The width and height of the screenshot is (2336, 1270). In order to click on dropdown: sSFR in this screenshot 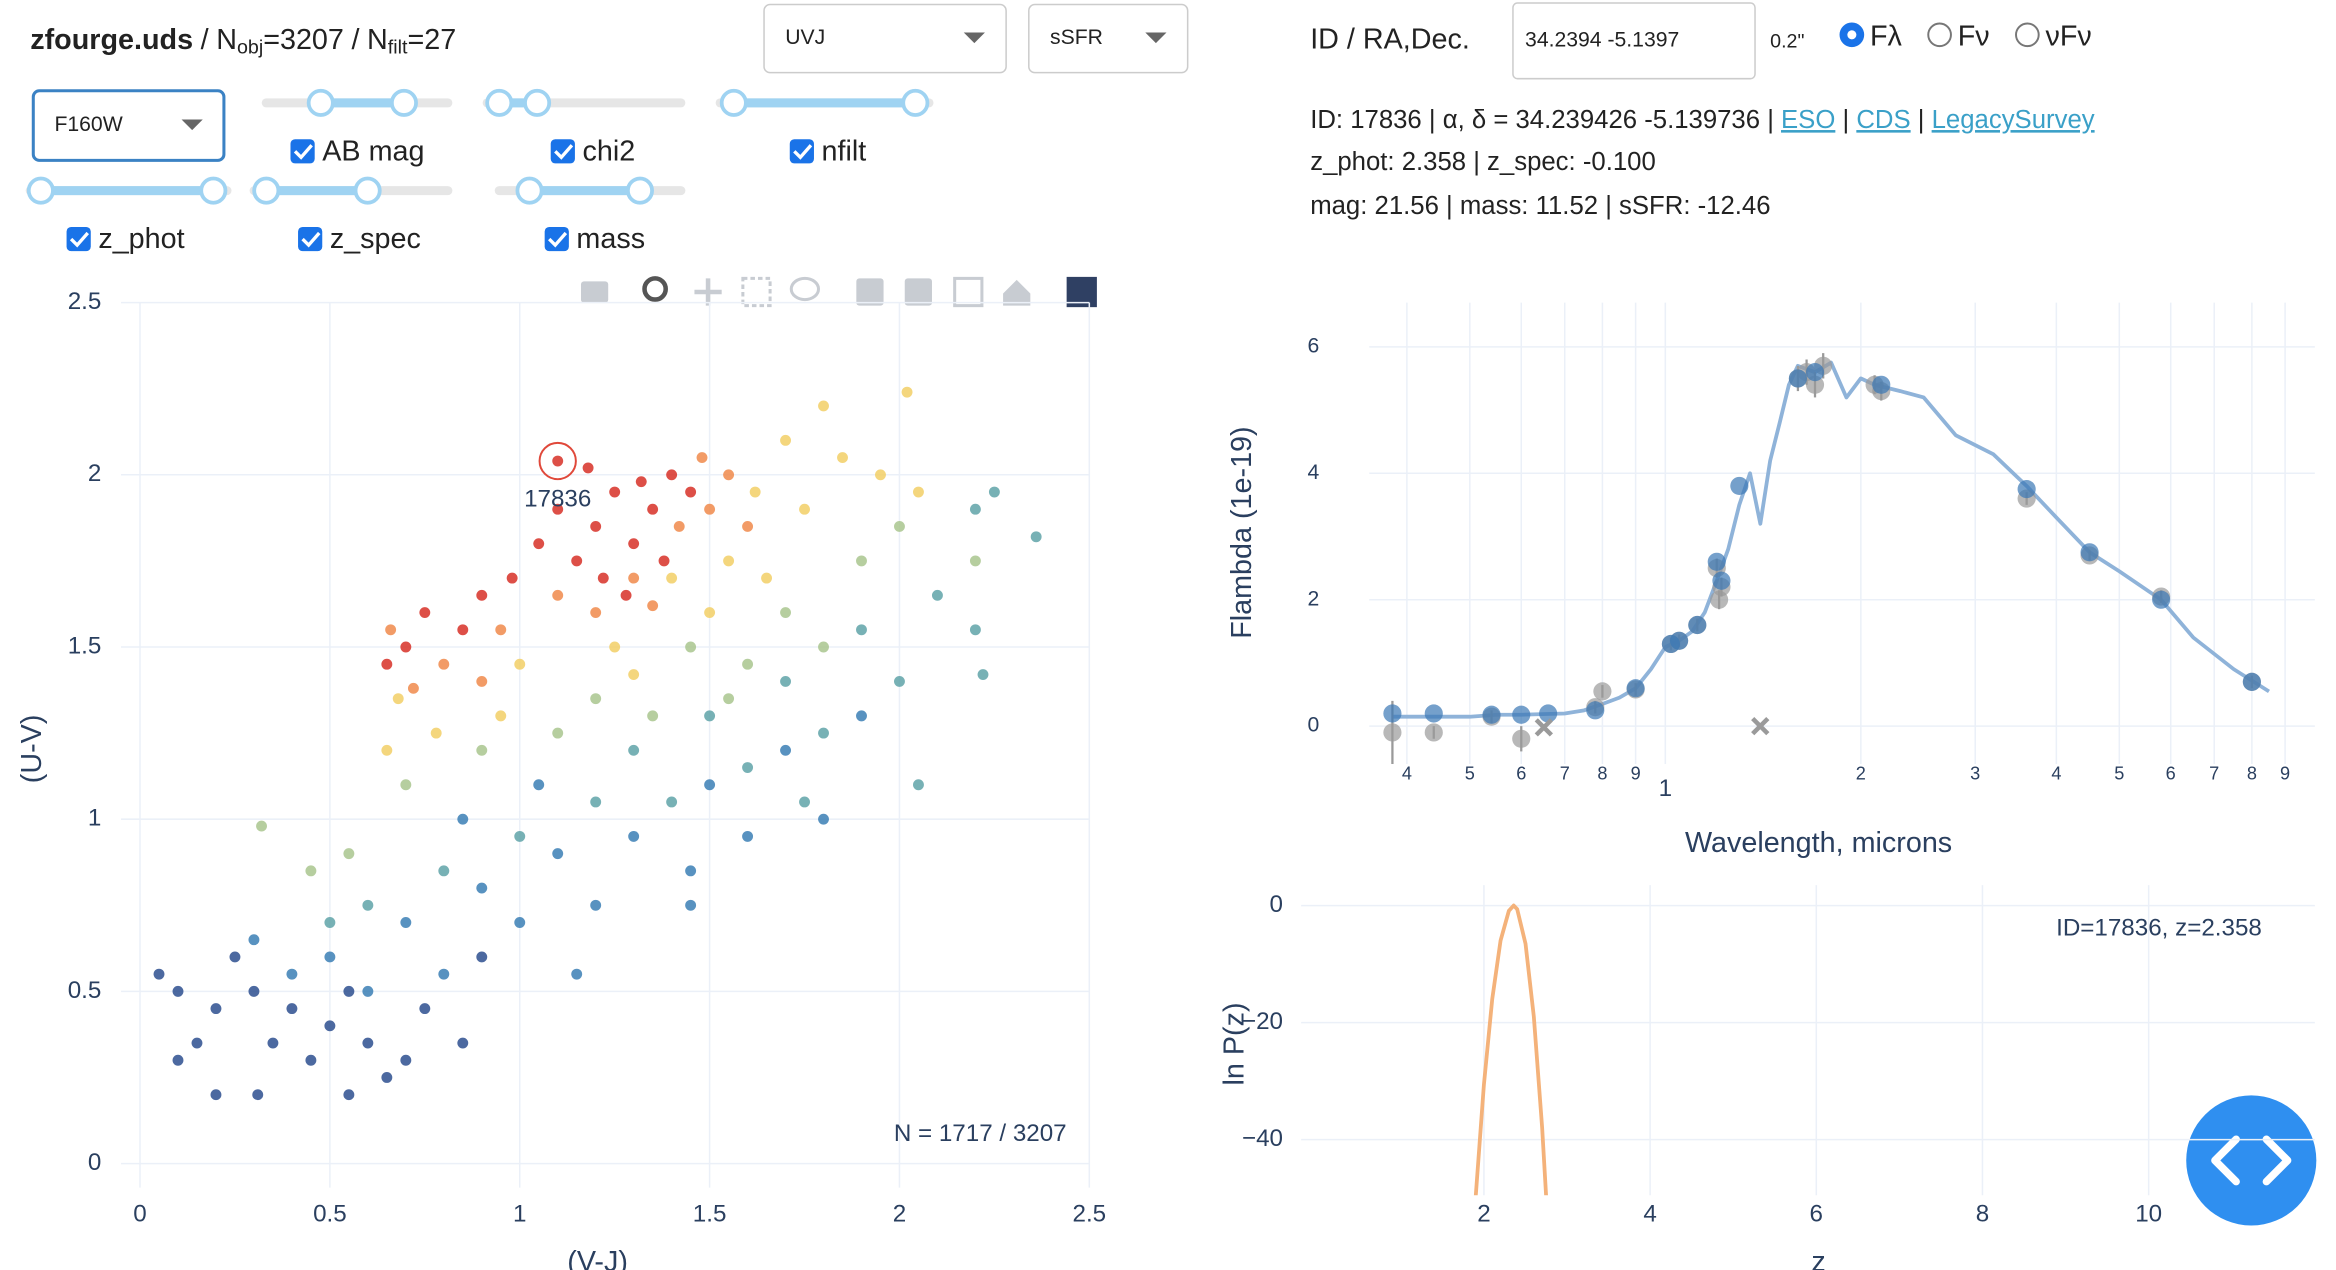, I will do `click(1108, 38)`.